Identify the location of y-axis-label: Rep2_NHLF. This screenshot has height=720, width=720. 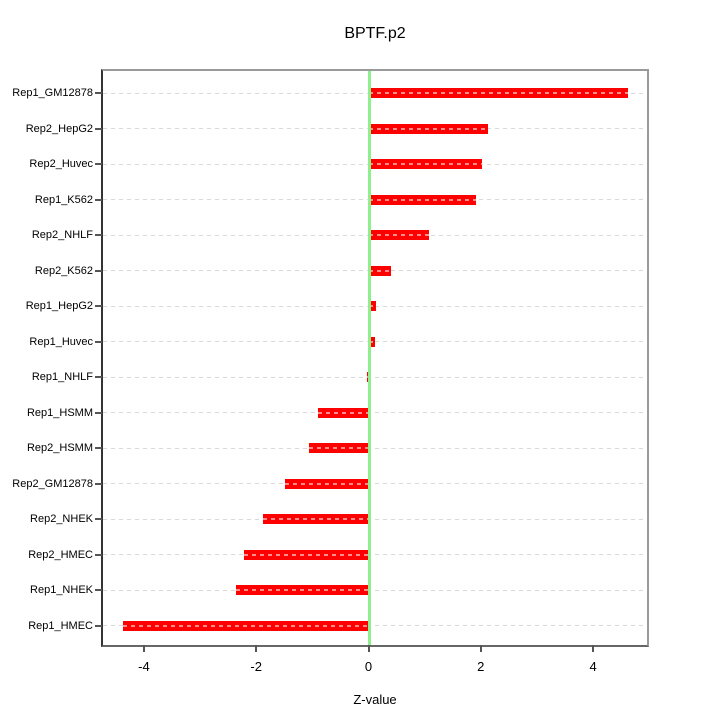
(62, 235).